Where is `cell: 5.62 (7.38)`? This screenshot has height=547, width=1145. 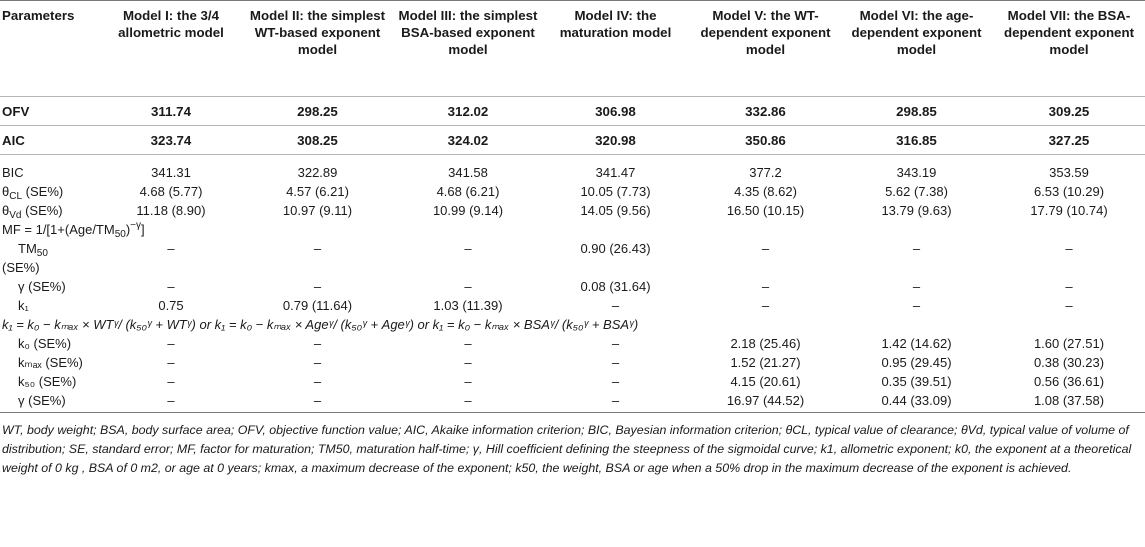 cell: 5.62 (7.38) is located at coordinates (916, 191).